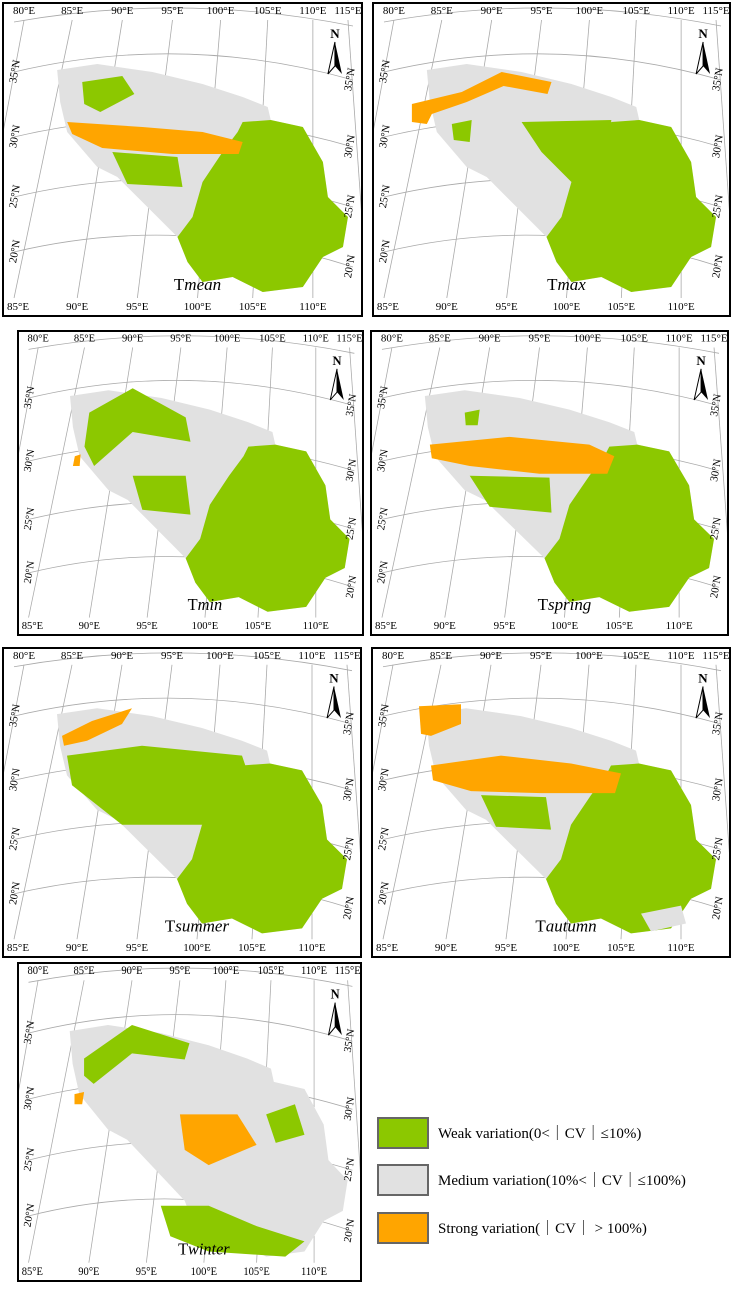 This screenshot has height=1291, width=733. Describe the element at coordinates (565, 604) in the screenshot. I see `panel-title: Tspring` at that location.